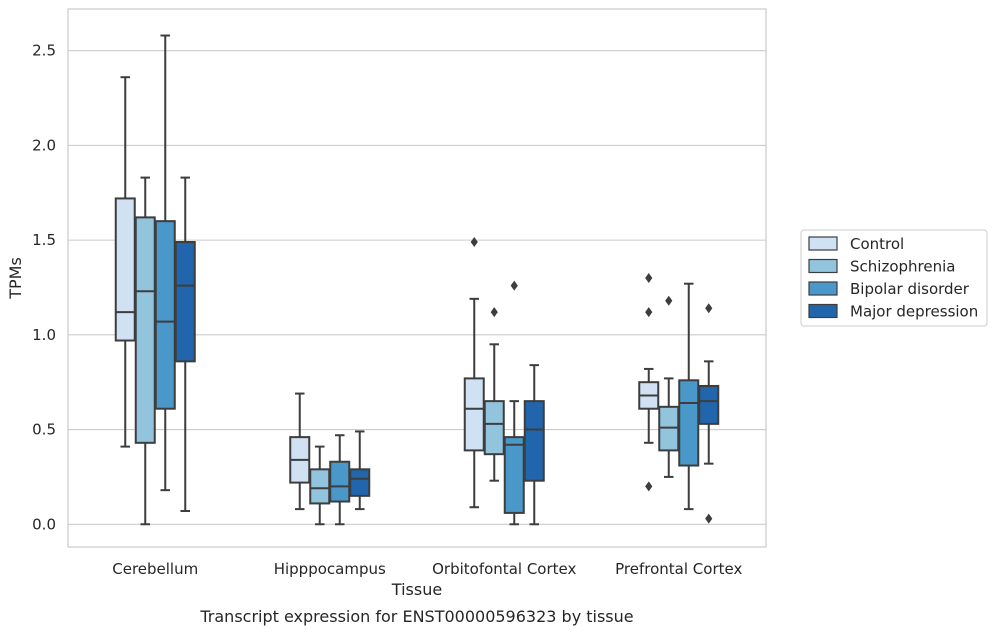 Image resolution: width=997 pixels, height=634 pixels. What do you see at coordinates (300, 451) in the screenshot?
I see `box-control-hipppocampus` at bounding box center [300, 451].